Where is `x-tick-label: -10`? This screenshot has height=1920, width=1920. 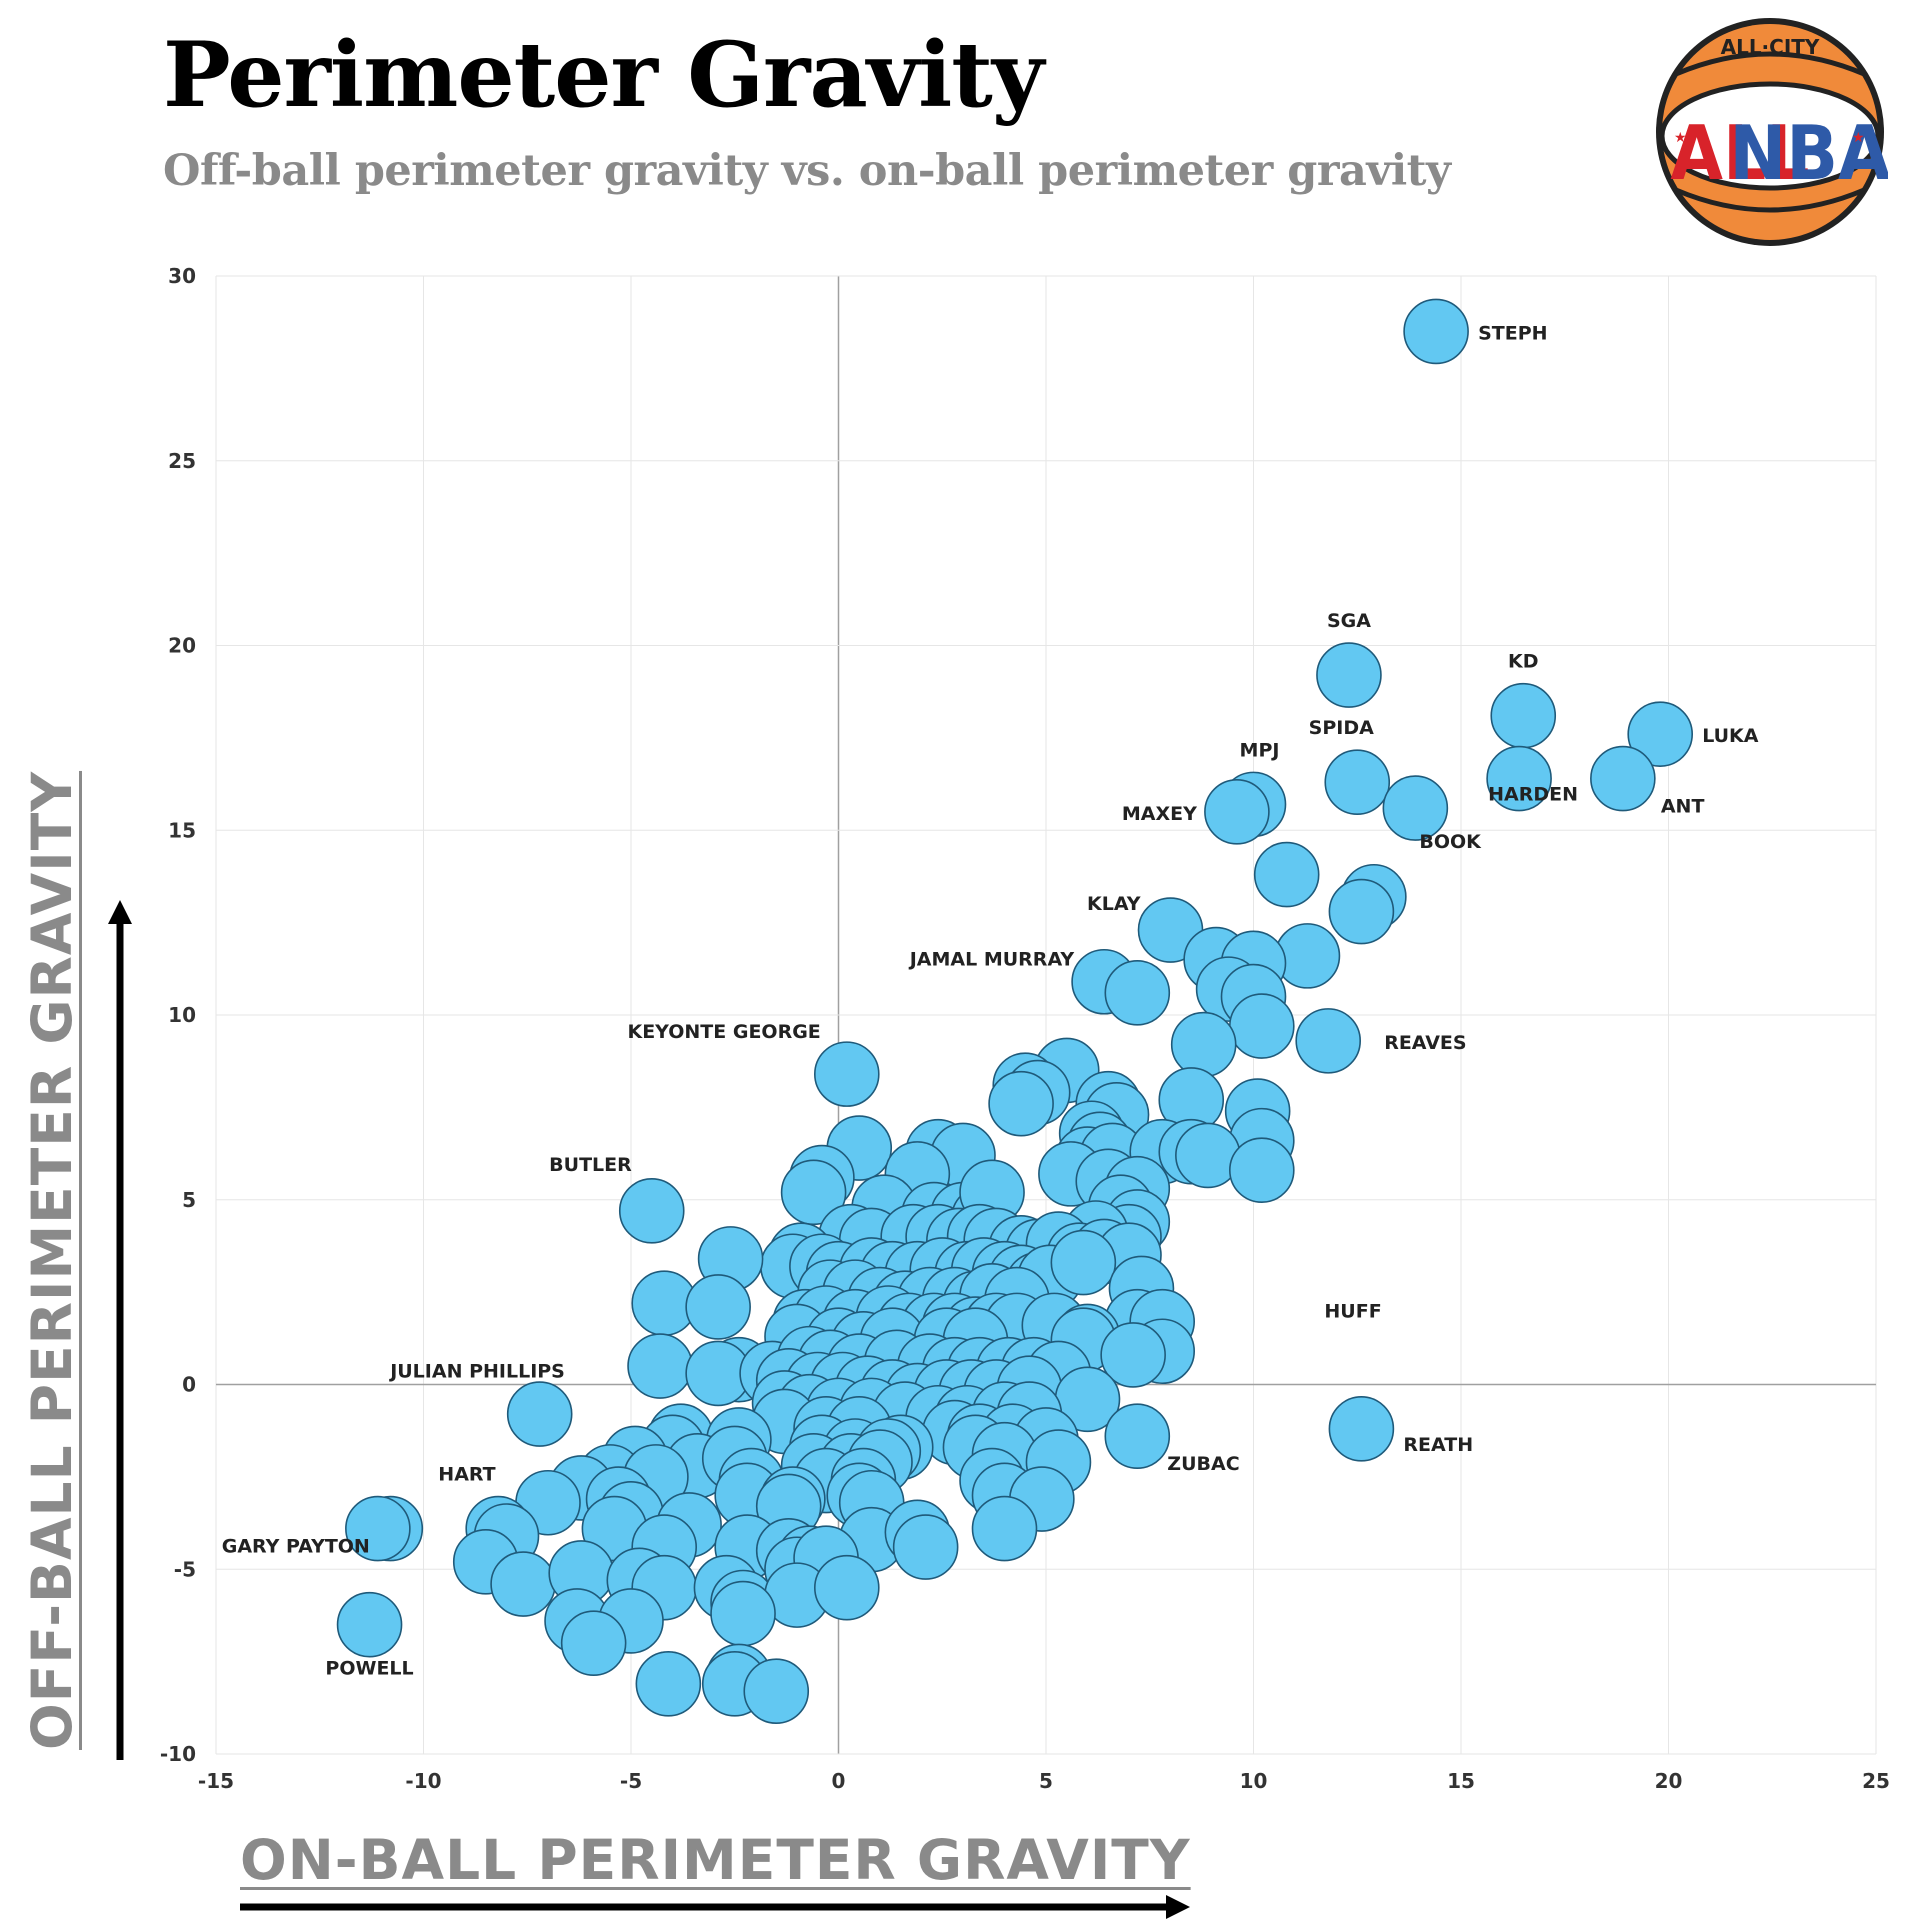 x-tick-label: -10 is located at coordinates (423, 1781).